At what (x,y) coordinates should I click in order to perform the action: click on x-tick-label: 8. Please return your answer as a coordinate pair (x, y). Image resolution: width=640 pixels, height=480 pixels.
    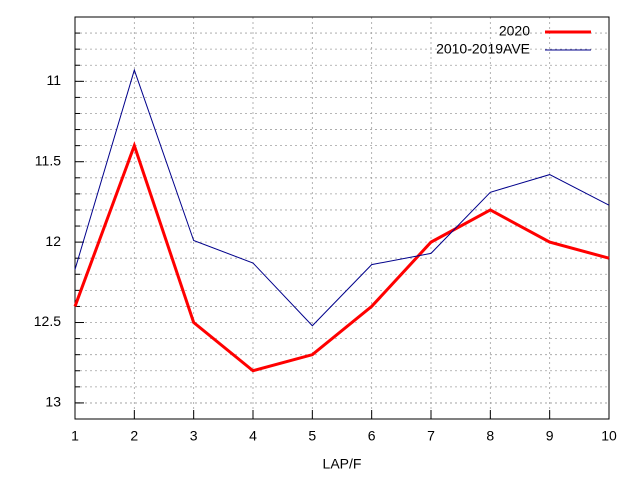
    Looking at the image, I should click on (490, 436).